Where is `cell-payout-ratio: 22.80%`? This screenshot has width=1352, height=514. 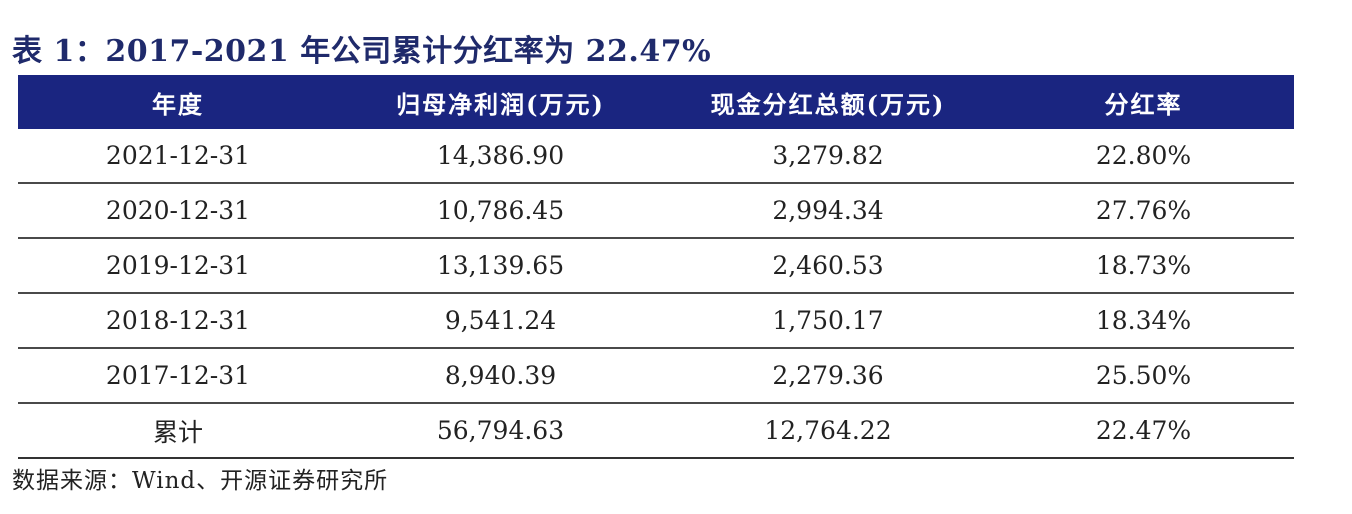
cell-payout-ratio: 22.80% is located at coordinates (1143, 156).